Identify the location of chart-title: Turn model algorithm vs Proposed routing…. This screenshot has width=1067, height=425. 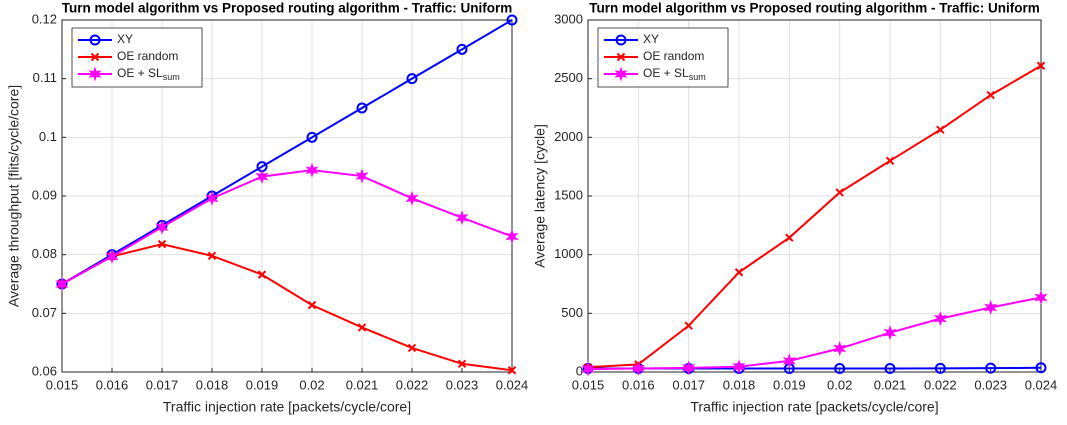
(287, 8).